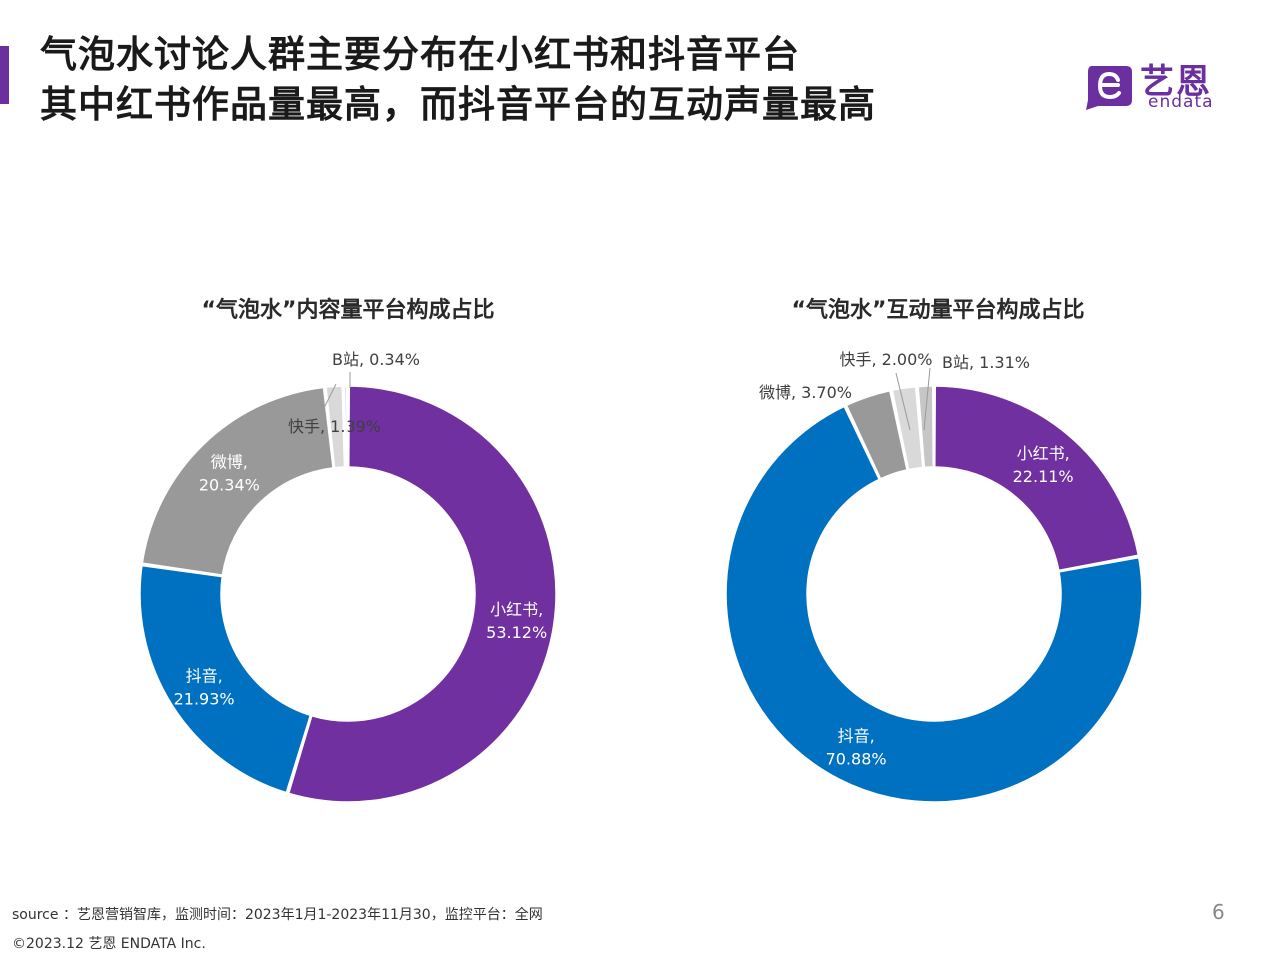  I want to click on logo-text-en: endata, so click(1181, 102).